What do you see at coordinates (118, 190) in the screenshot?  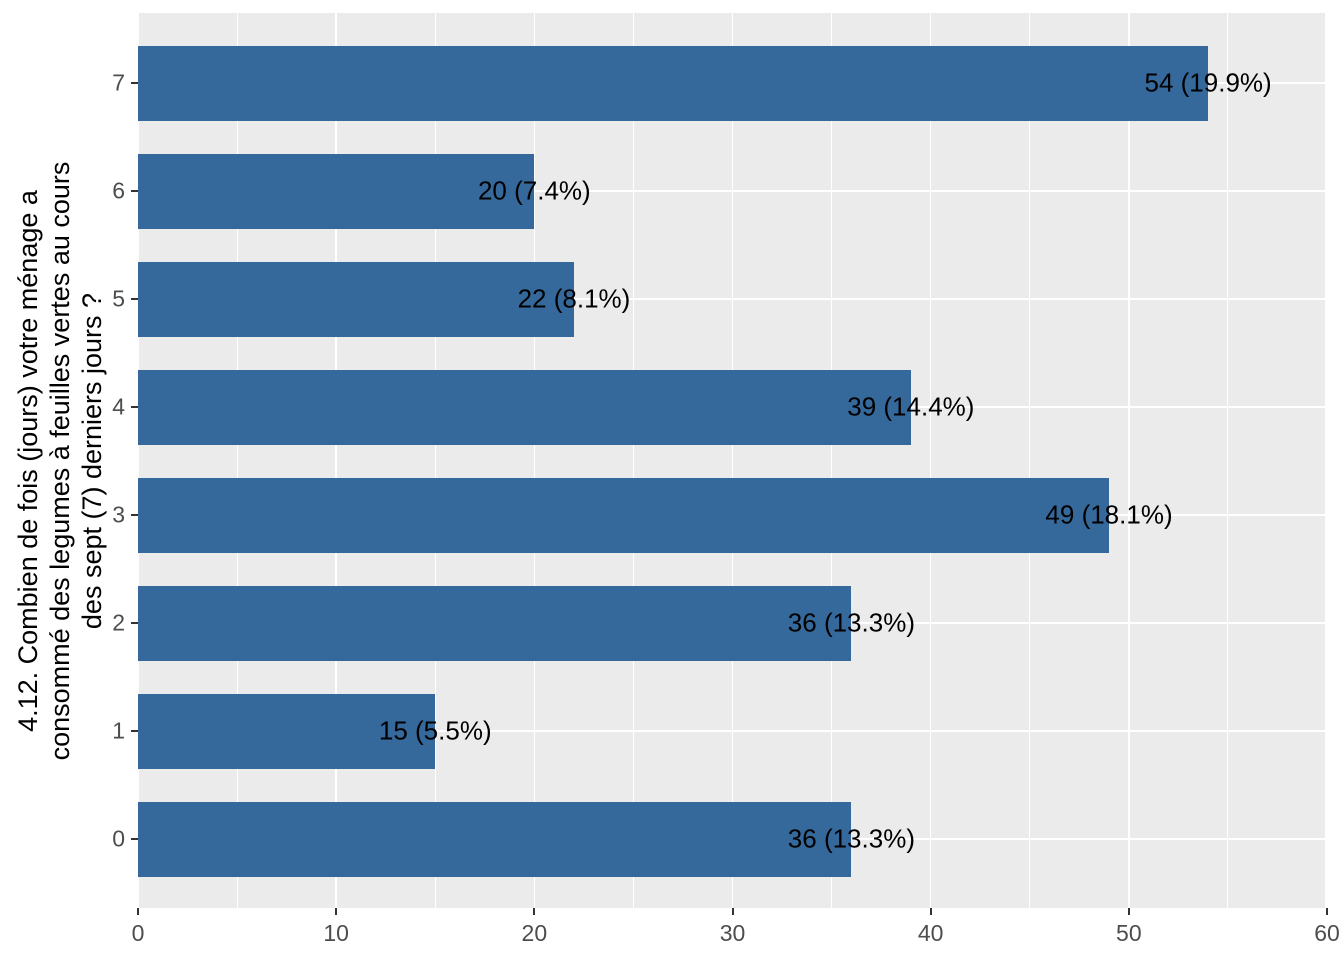 I see `y-tick-label: 6` at bounding box center [118, 190].